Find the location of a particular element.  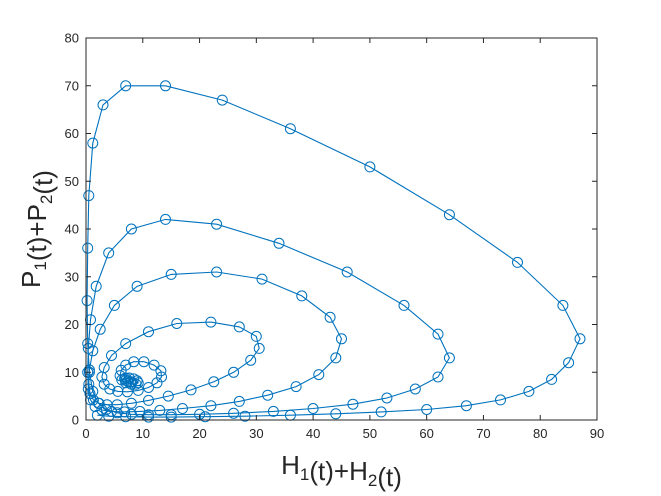

x-tick-label: 90 is located at coordinates (597, 433).